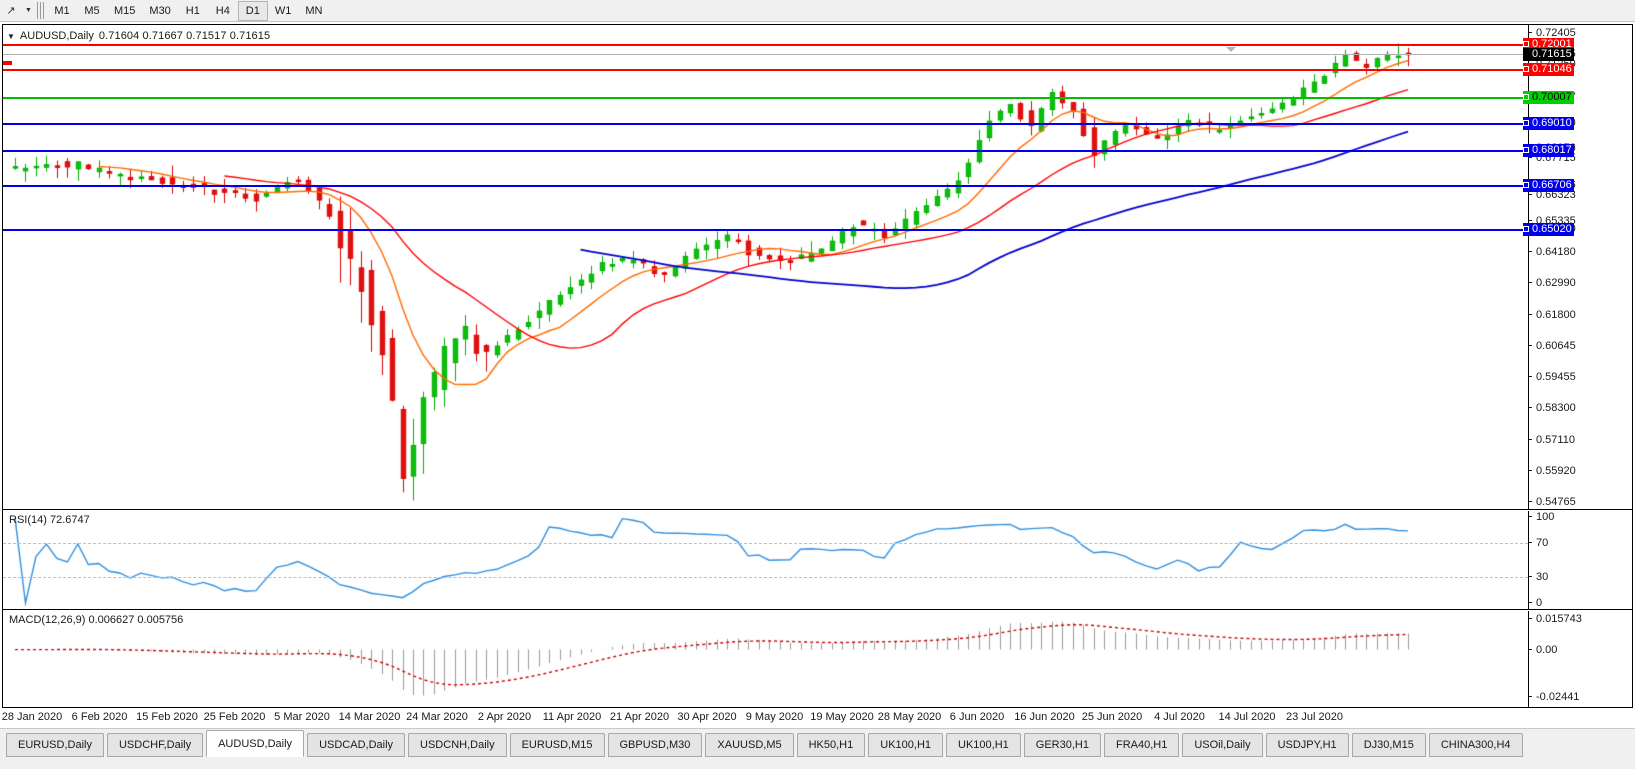  I want to click on price-tag-0.72001: 0.72001, so click(1548, 44).